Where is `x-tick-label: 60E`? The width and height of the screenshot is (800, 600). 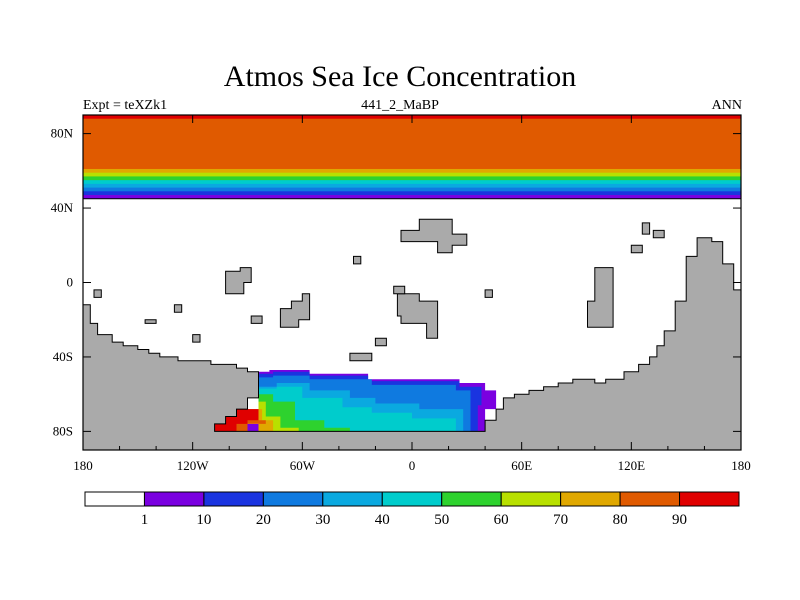
x-tick-label: 60E is located at coordinates (521, 465).